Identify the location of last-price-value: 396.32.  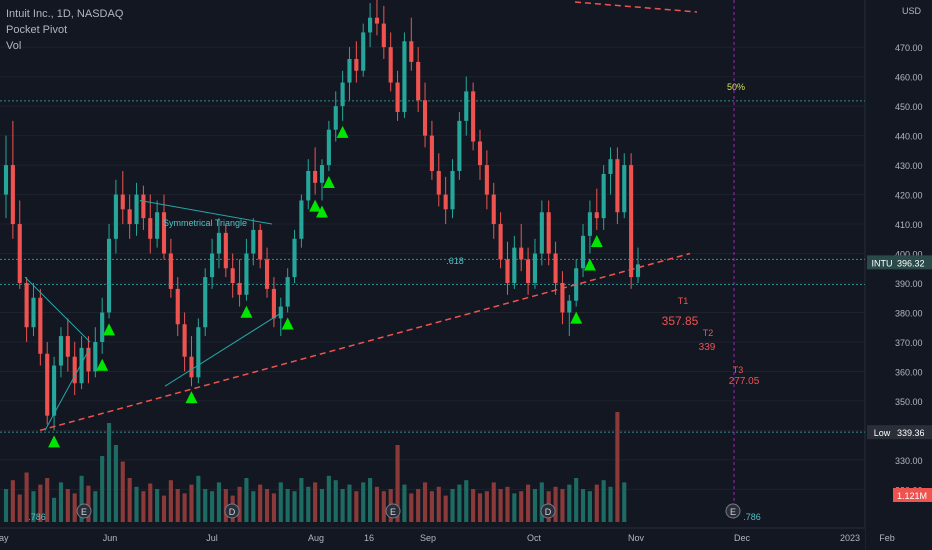
(911, 263).